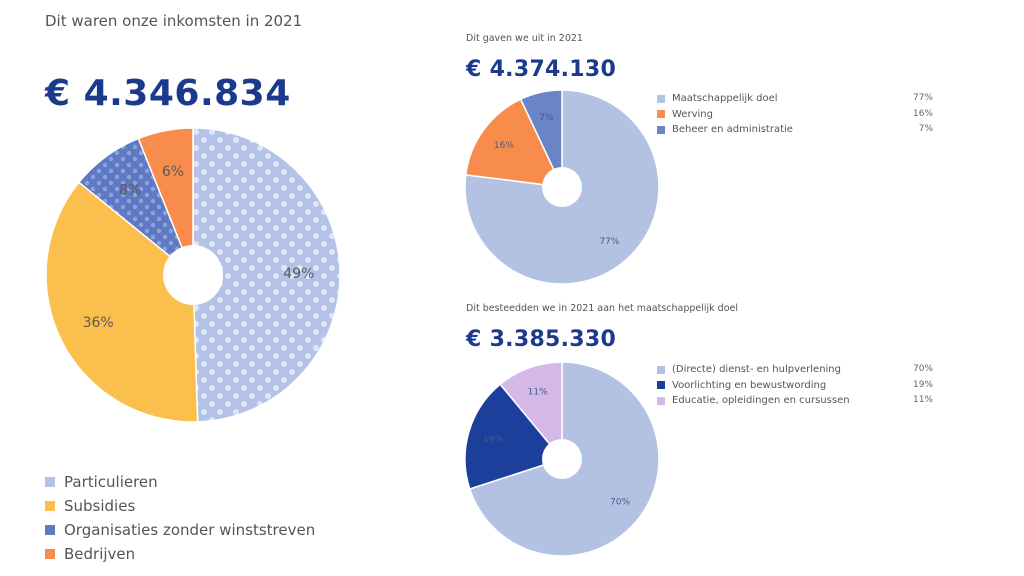 Image resolution: width=1024 pixels, height=576 pixels. I want to click on legend-label: Organisaties zonder winststreven, so click(190, 530).